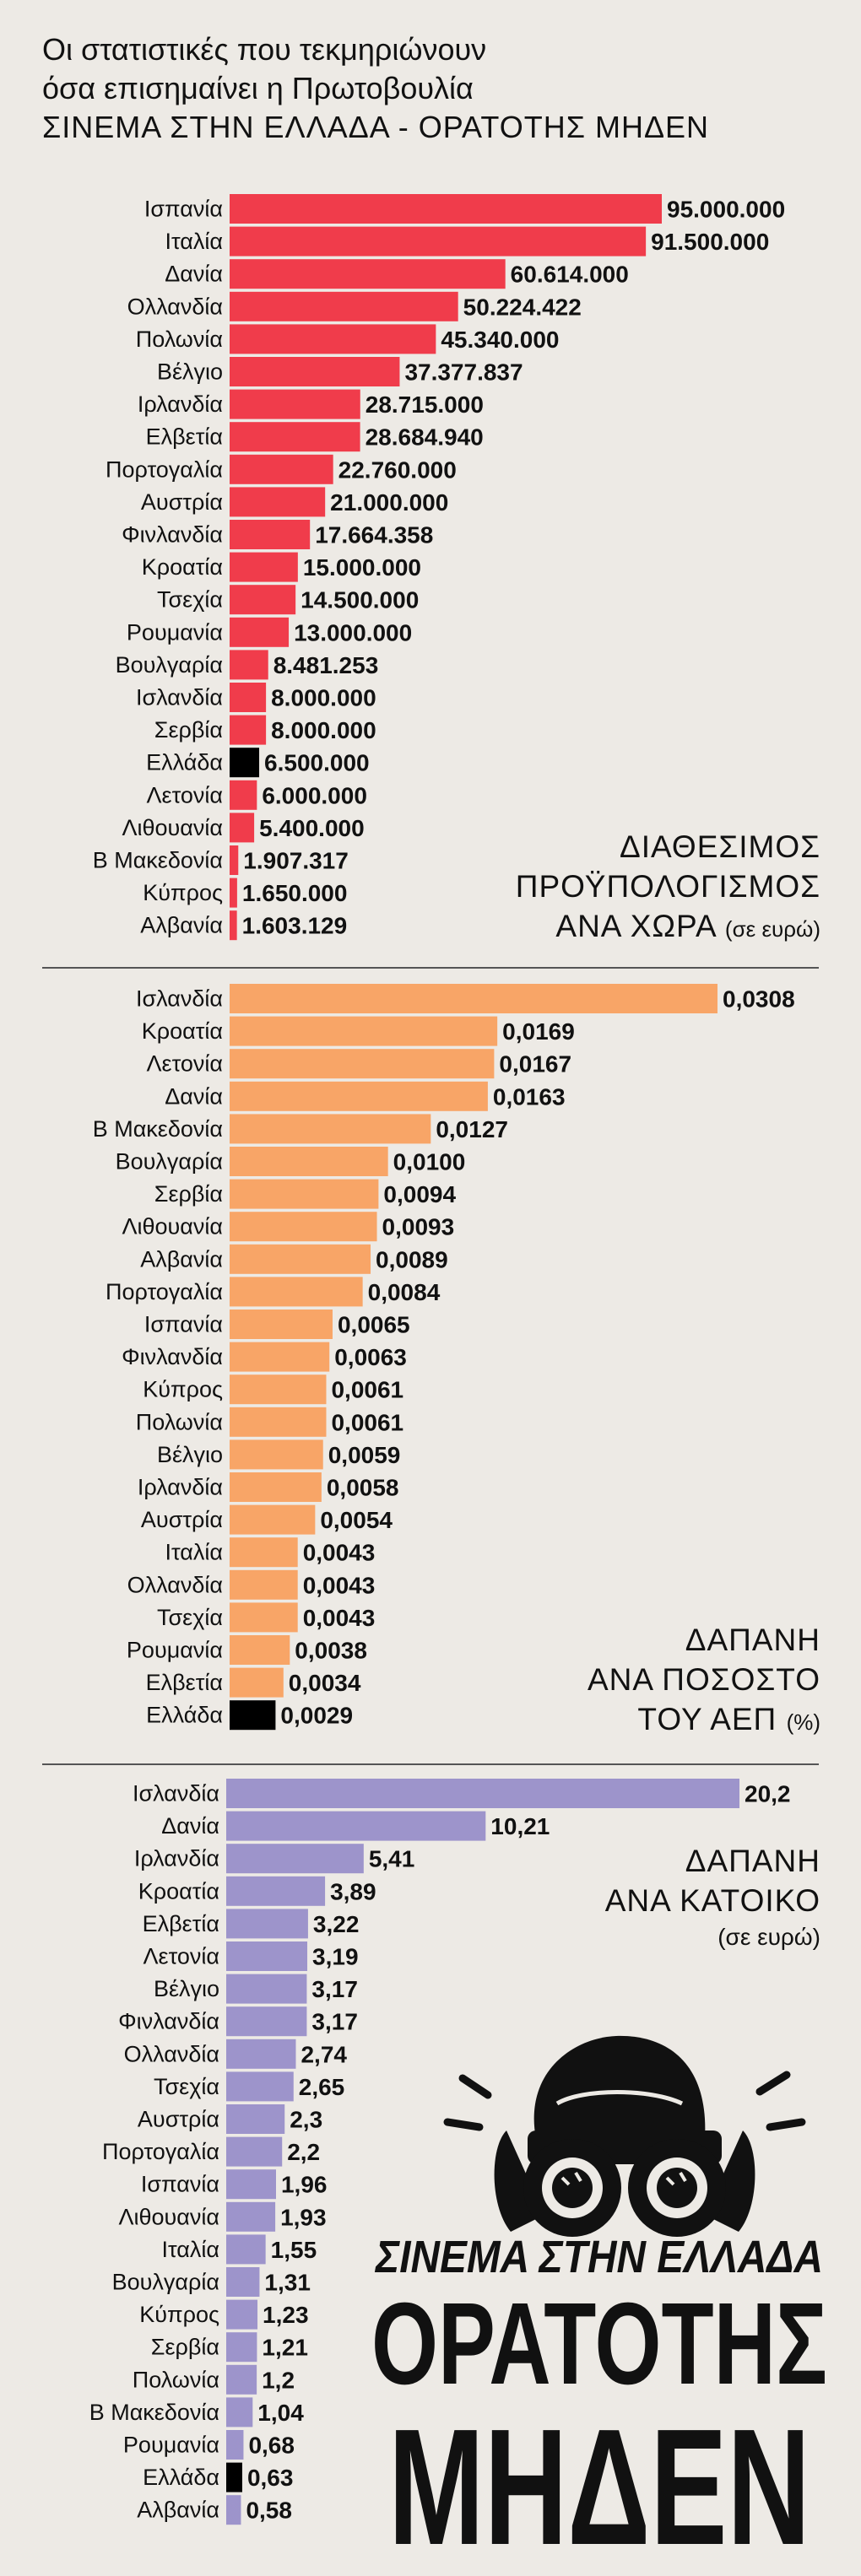  What do you see at coordinates (172, 1356) in the screenshot?
I see `gdp-category-label: Φινλανδία` at bounding box center [172, 1356].